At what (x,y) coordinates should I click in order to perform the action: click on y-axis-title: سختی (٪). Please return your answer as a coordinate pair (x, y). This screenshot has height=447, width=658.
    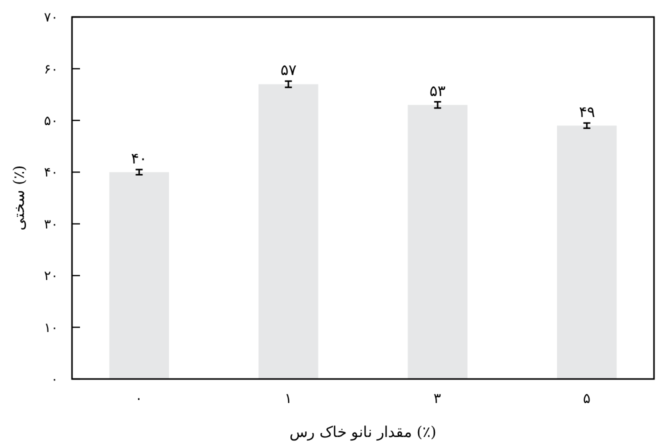
    Looking at the image, I should click on (19, 198).